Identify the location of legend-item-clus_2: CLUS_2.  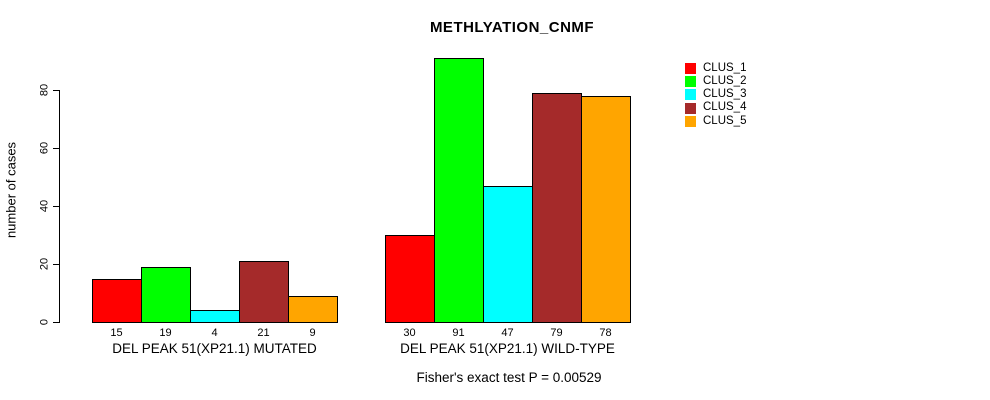
(715, 81).